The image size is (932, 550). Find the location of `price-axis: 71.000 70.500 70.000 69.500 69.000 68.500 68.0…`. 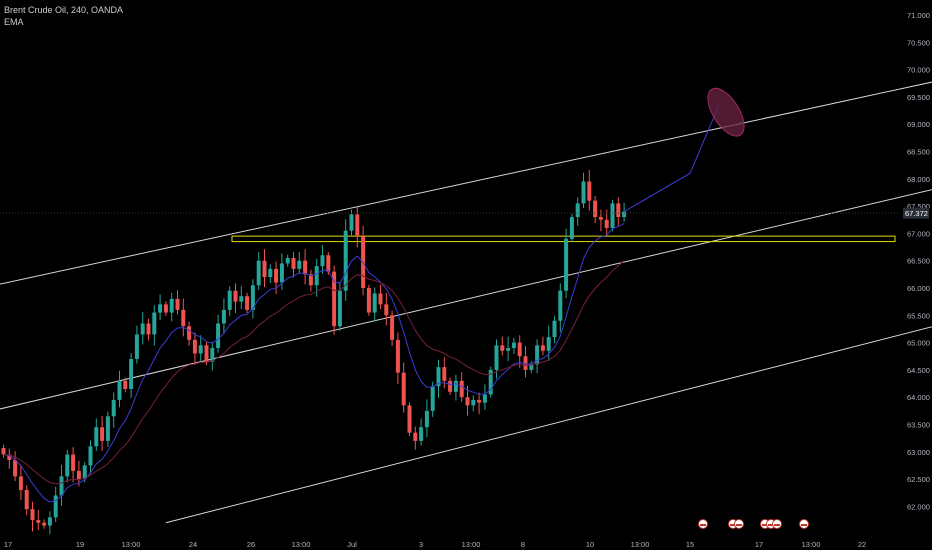

price-axis: 71.000 70.500 70.000 69.500 69.000 68.500 68.0… is located at coordinates (916, 261).